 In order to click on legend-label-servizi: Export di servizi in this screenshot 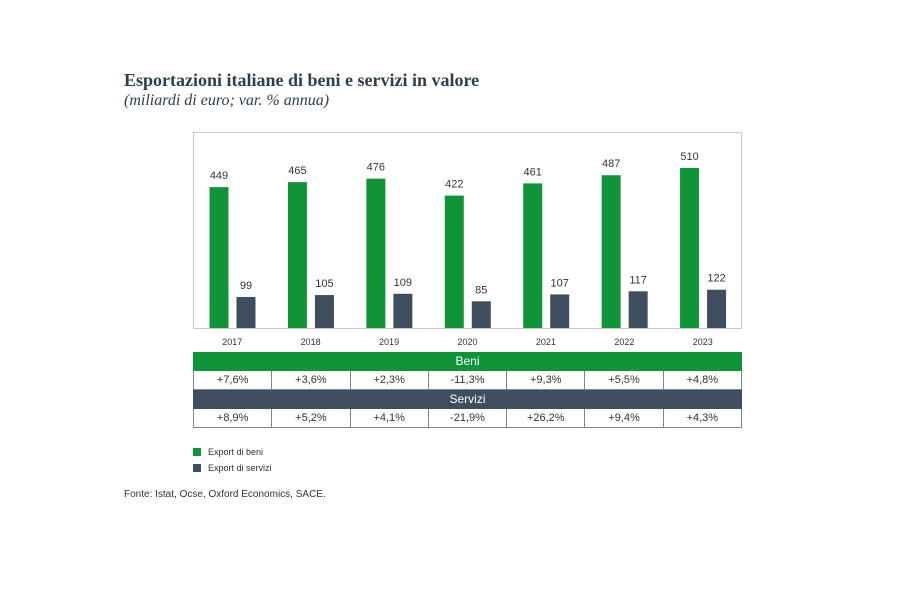, I will do `click(240, 468)`.